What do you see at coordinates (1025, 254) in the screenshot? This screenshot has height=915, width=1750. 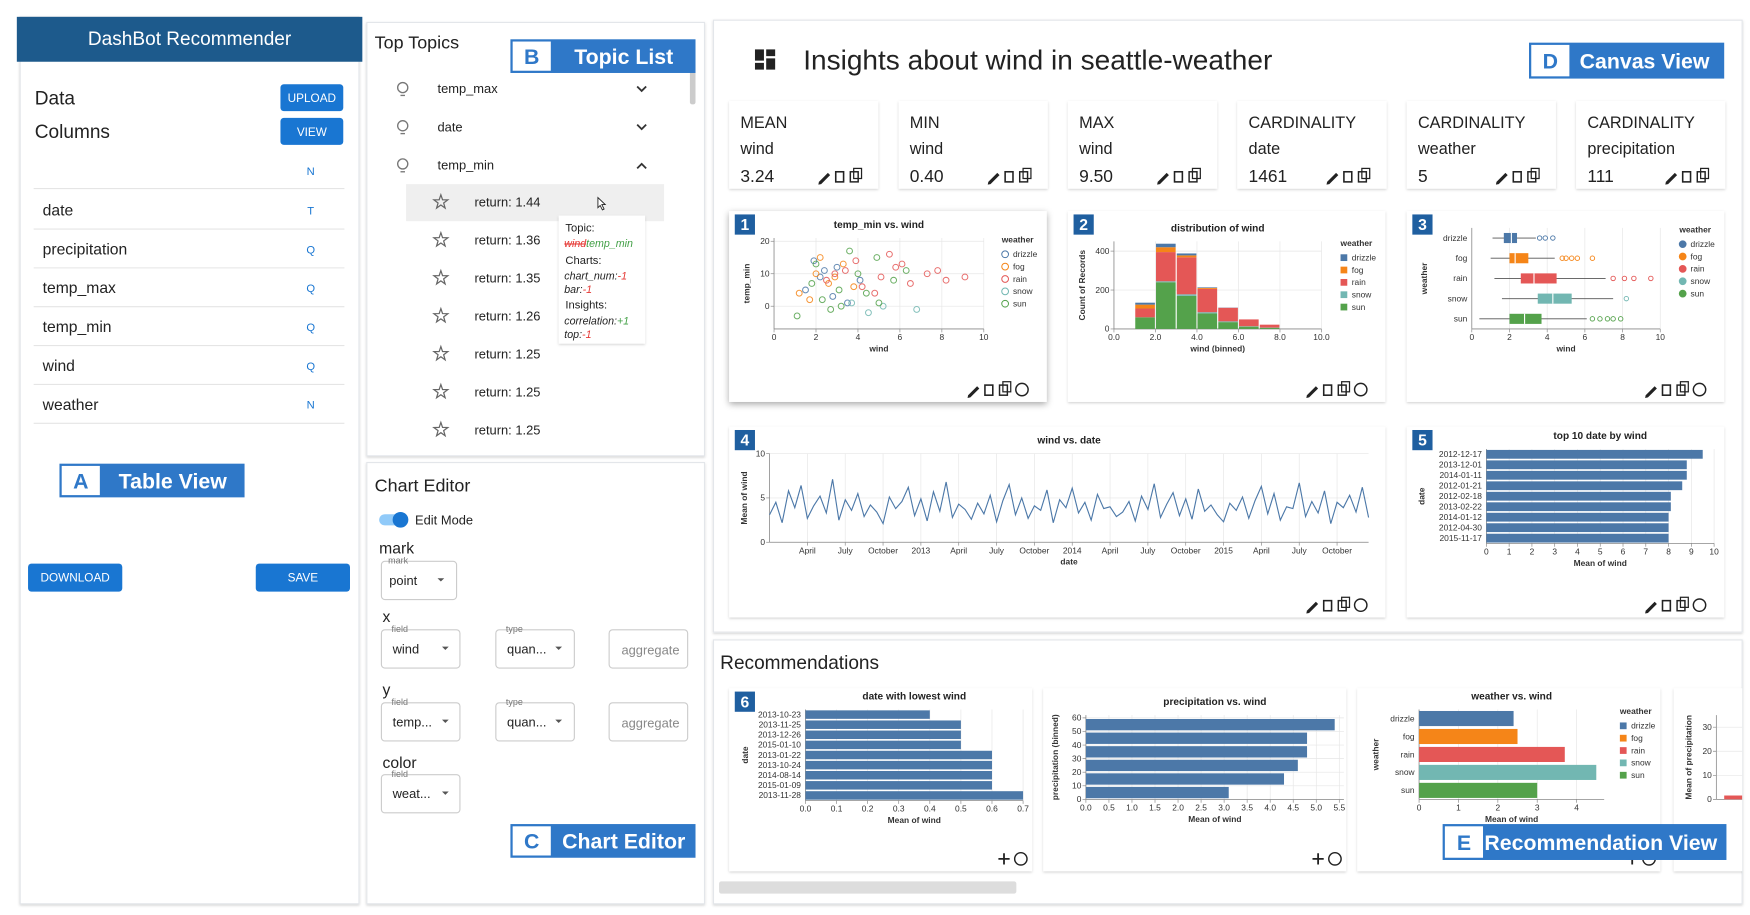 I see `legend-label: drizzle` at bounding box center [1025, 254].